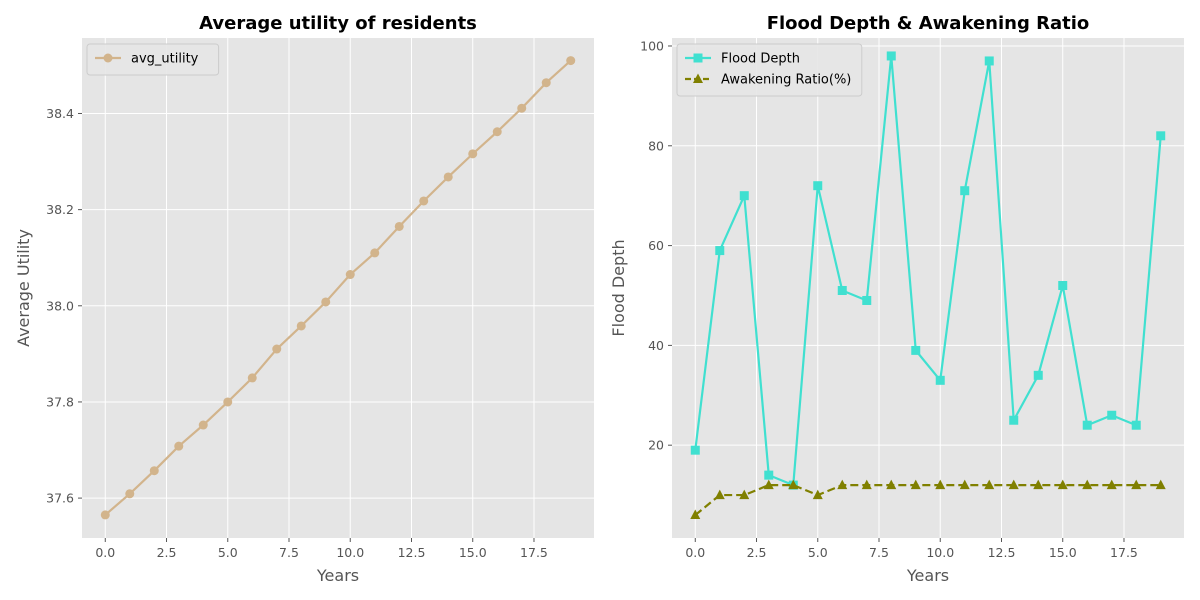  What do you see at coordinates (165, 59) in the screenshot?
I see `legend-label: avg_utility` at bounding box center [165, 59].